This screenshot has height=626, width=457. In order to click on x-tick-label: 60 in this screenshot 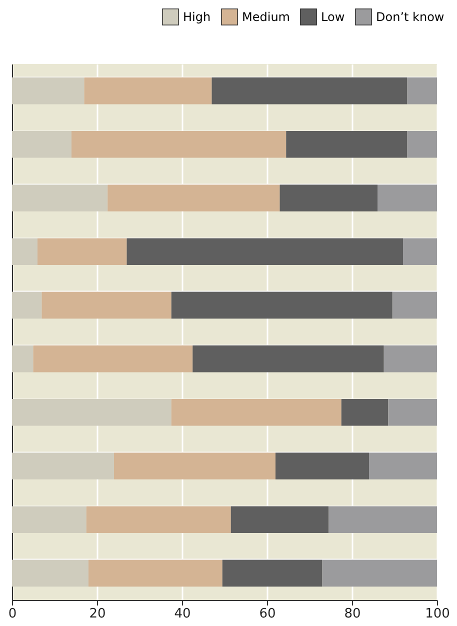, I will do `click(267, 614)`.